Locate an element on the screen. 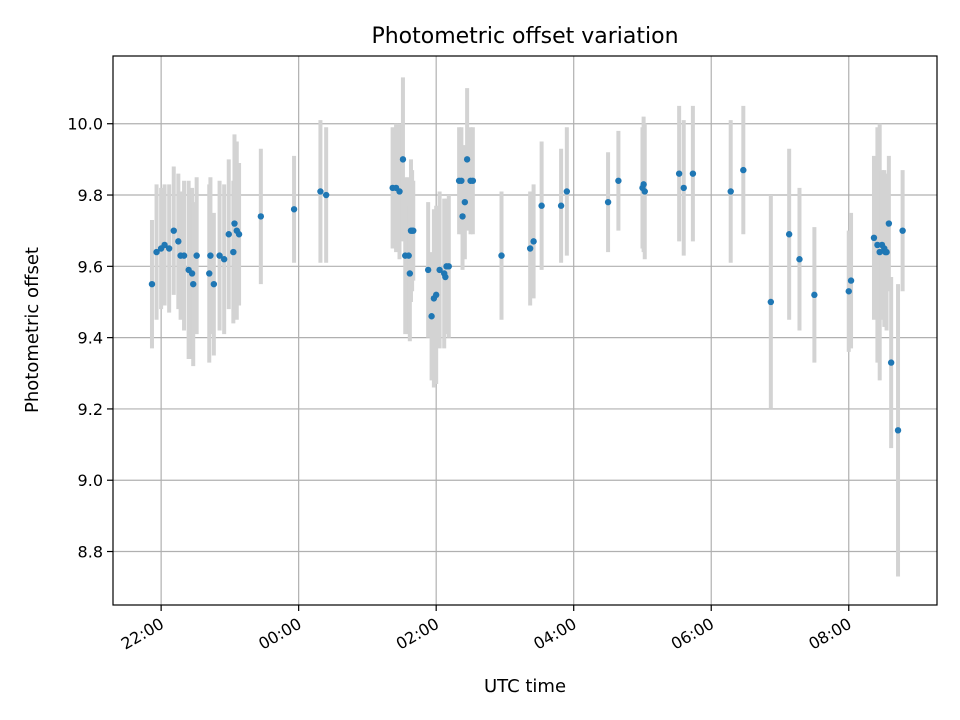 This screenshot has width=960, height=720. x-tick-label: 06:00 is located at coordinates (692, 634).